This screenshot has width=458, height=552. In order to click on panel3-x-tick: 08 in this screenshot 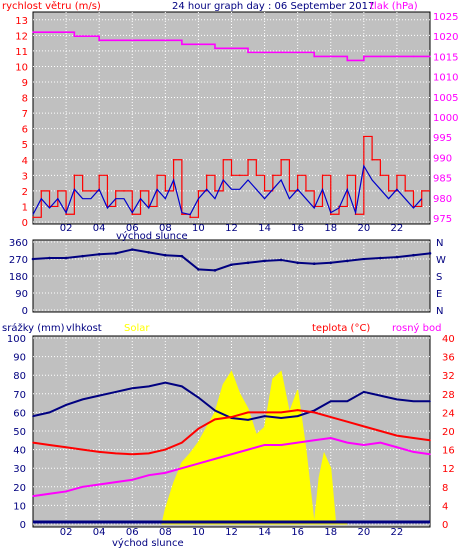, I will do `click(165, 532)`.